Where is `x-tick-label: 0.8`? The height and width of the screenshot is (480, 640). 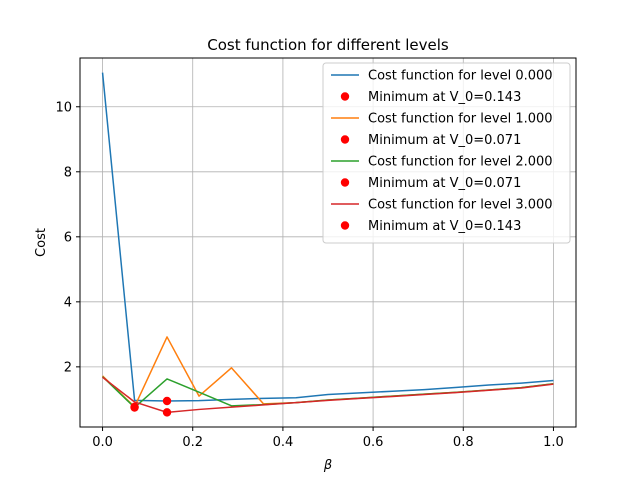 x-tick-label: 0.8 is located at coordinates (463, 442).